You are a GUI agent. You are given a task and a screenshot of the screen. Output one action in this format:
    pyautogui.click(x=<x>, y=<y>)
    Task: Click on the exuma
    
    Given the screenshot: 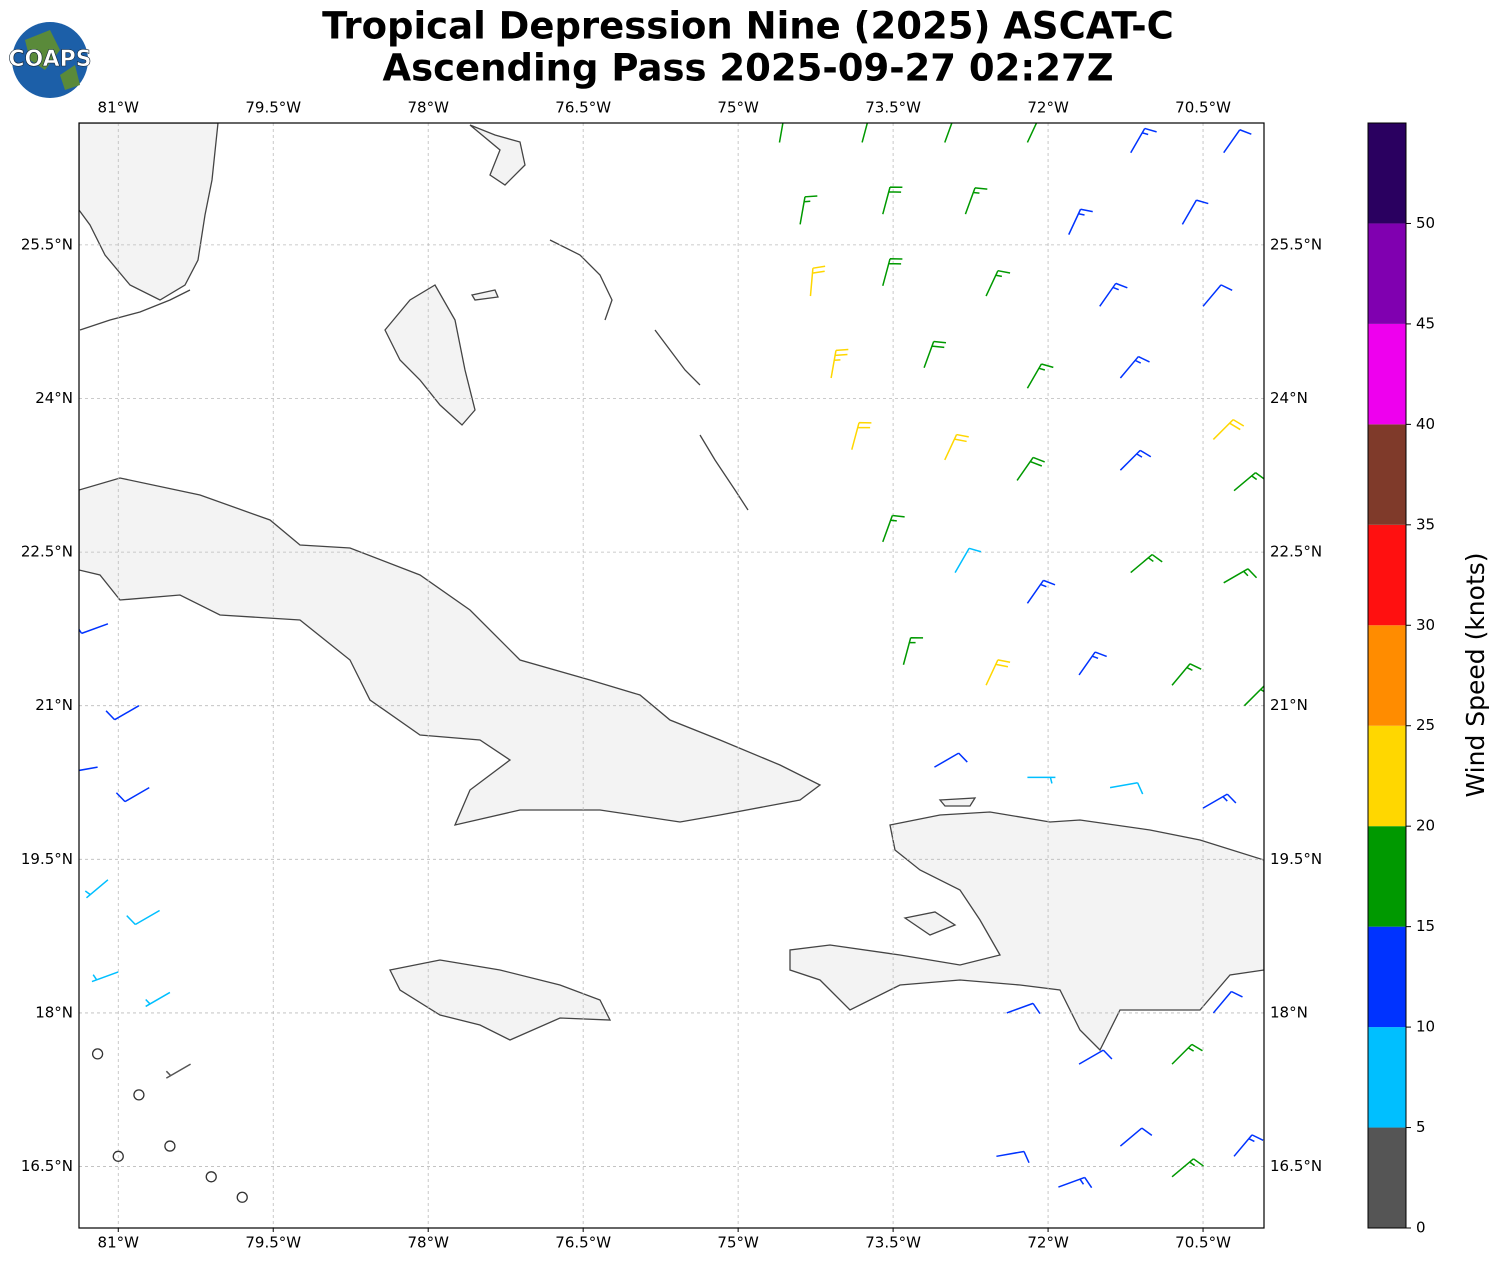 What is the action you would take?
    pyautogui.click(x=677, y=357)
    